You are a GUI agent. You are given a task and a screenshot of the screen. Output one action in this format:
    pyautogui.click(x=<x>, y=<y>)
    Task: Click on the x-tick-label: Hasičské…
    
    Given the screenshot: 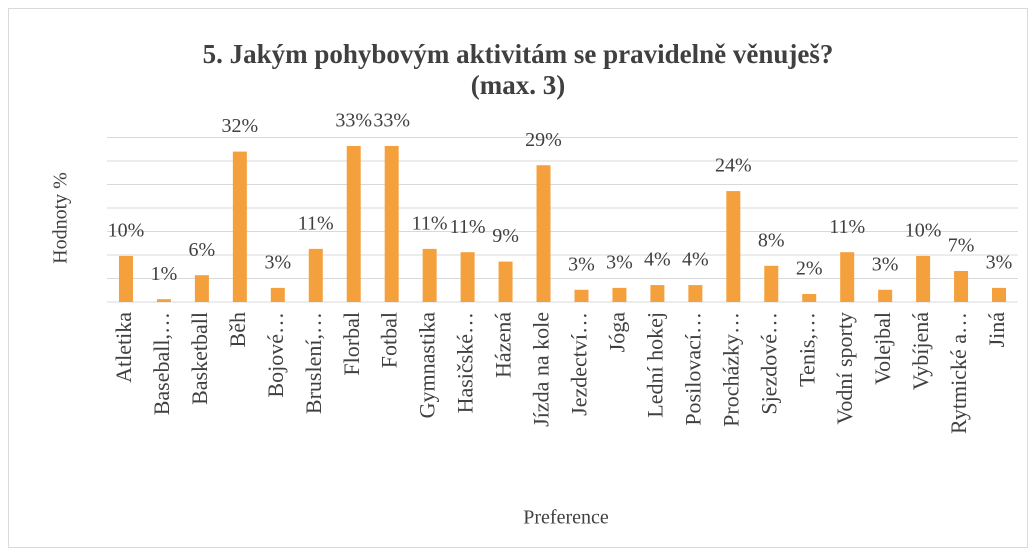 What is the action you would take?
    pyautogui.click(x=465, y=362)
    